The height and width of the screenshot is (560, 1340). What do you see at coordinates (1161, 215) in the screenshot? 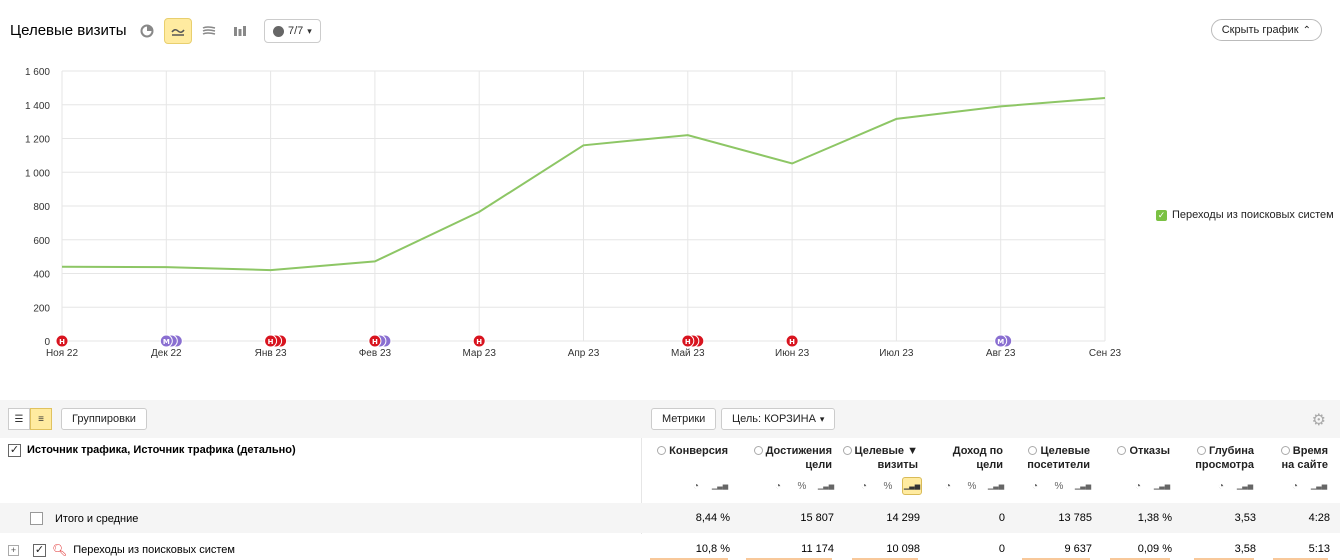
I see `legend-checkbox-icon: ✓` at bounding box center [1161, 215].